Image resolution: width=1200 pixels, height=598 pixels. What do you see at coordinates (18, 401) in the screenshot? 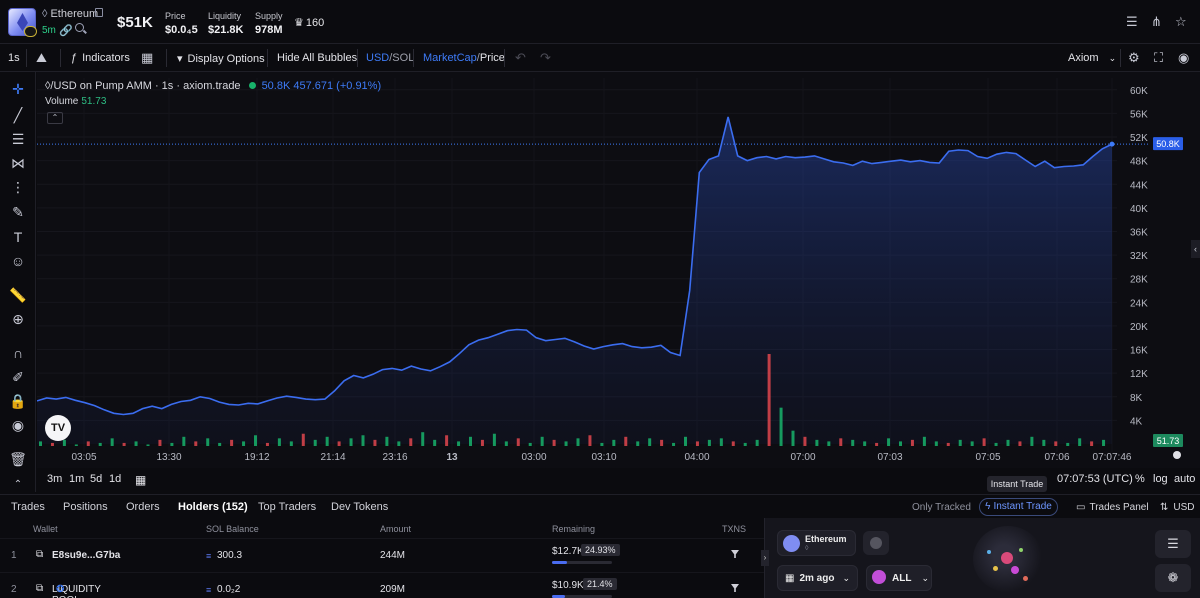
I see `lock-icon: 🔒` at bounding box center [18, 401].